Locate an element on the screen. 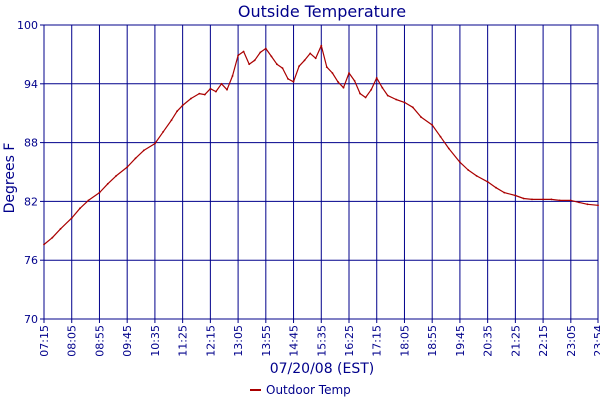 This screenshot has width=600, height=404. x-tick-label: 12:15 is located at coordinates (210, 341).